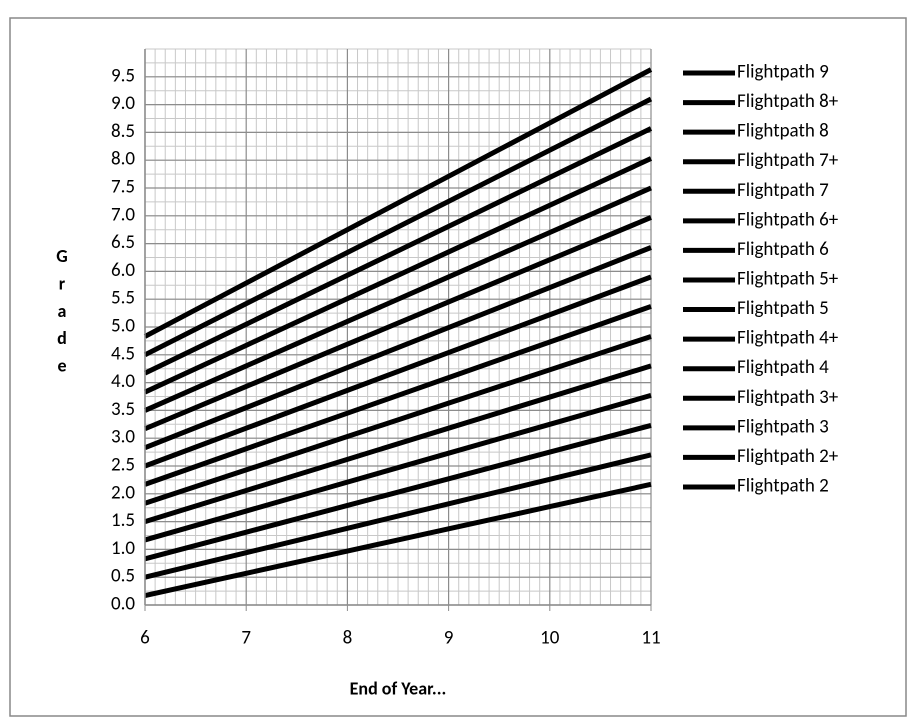 The width and height of the screenshot is (920, 722). Describe the element at coordinates (788, 279) in the screenshot. I see `legend-label: Flightpath 5+` at that location.